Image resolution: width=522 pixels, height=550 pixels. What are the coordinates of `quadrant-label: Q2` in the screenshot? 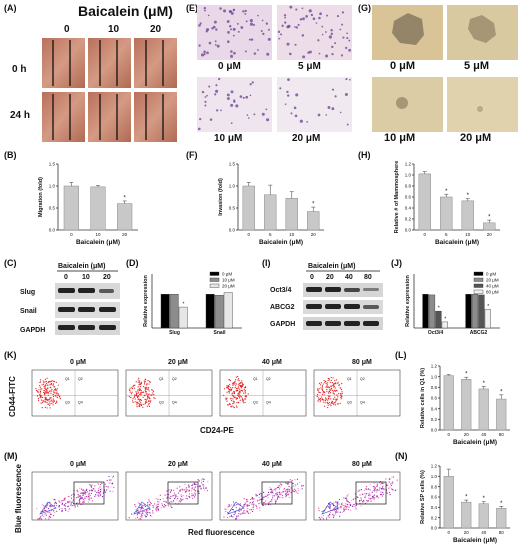 It's located at (80, 379).